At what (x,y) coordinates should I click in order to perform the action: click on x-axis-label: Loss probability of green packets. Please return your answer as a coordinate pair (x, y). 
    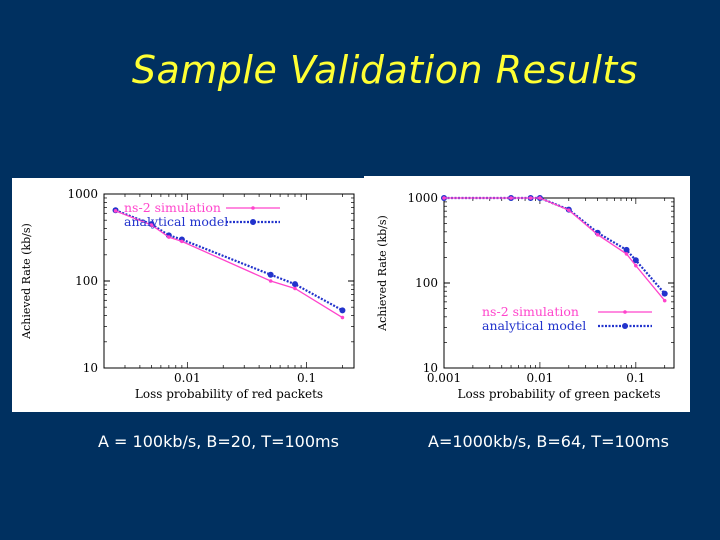
    Looking at the image, I should click on (559, 394).